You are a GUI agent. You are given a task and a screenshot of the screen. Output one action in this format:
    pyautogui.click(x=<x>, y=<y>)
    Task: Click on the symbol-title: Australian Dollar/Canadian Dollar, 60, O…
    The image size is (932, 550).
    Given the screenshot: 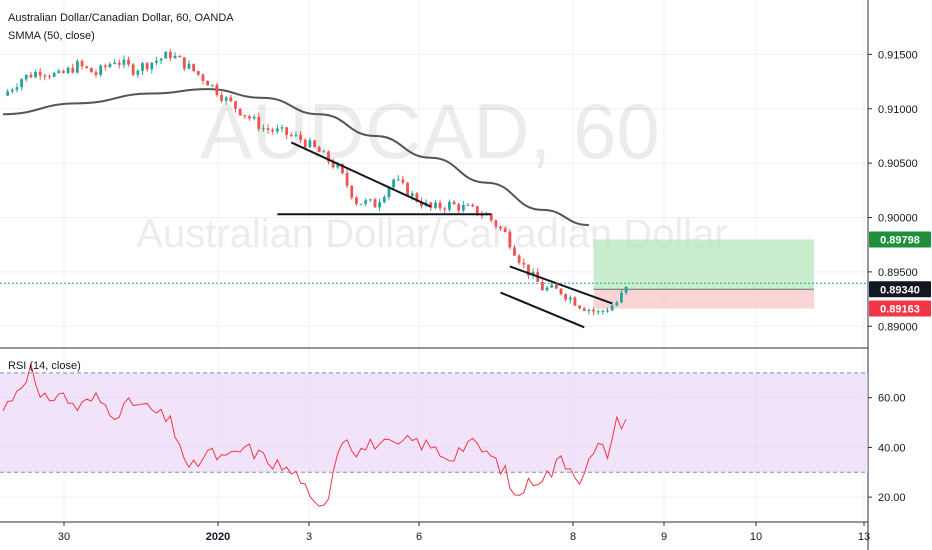 What is the action you would take?
    pyautogui.click(x=121, y=18)
    